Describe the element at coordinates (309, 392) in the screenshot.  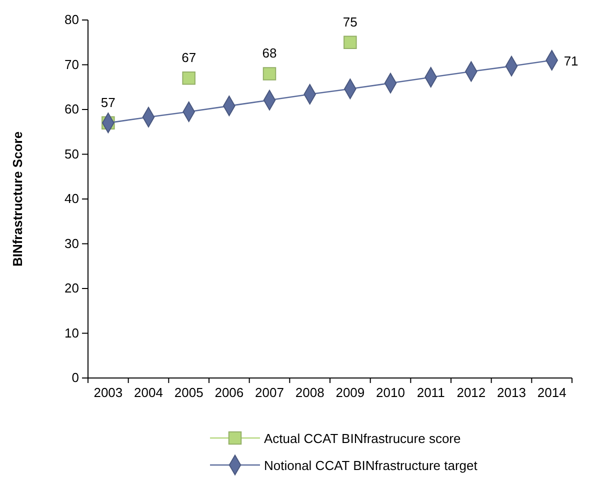
I see `x-tick-label: 2008` at that location.